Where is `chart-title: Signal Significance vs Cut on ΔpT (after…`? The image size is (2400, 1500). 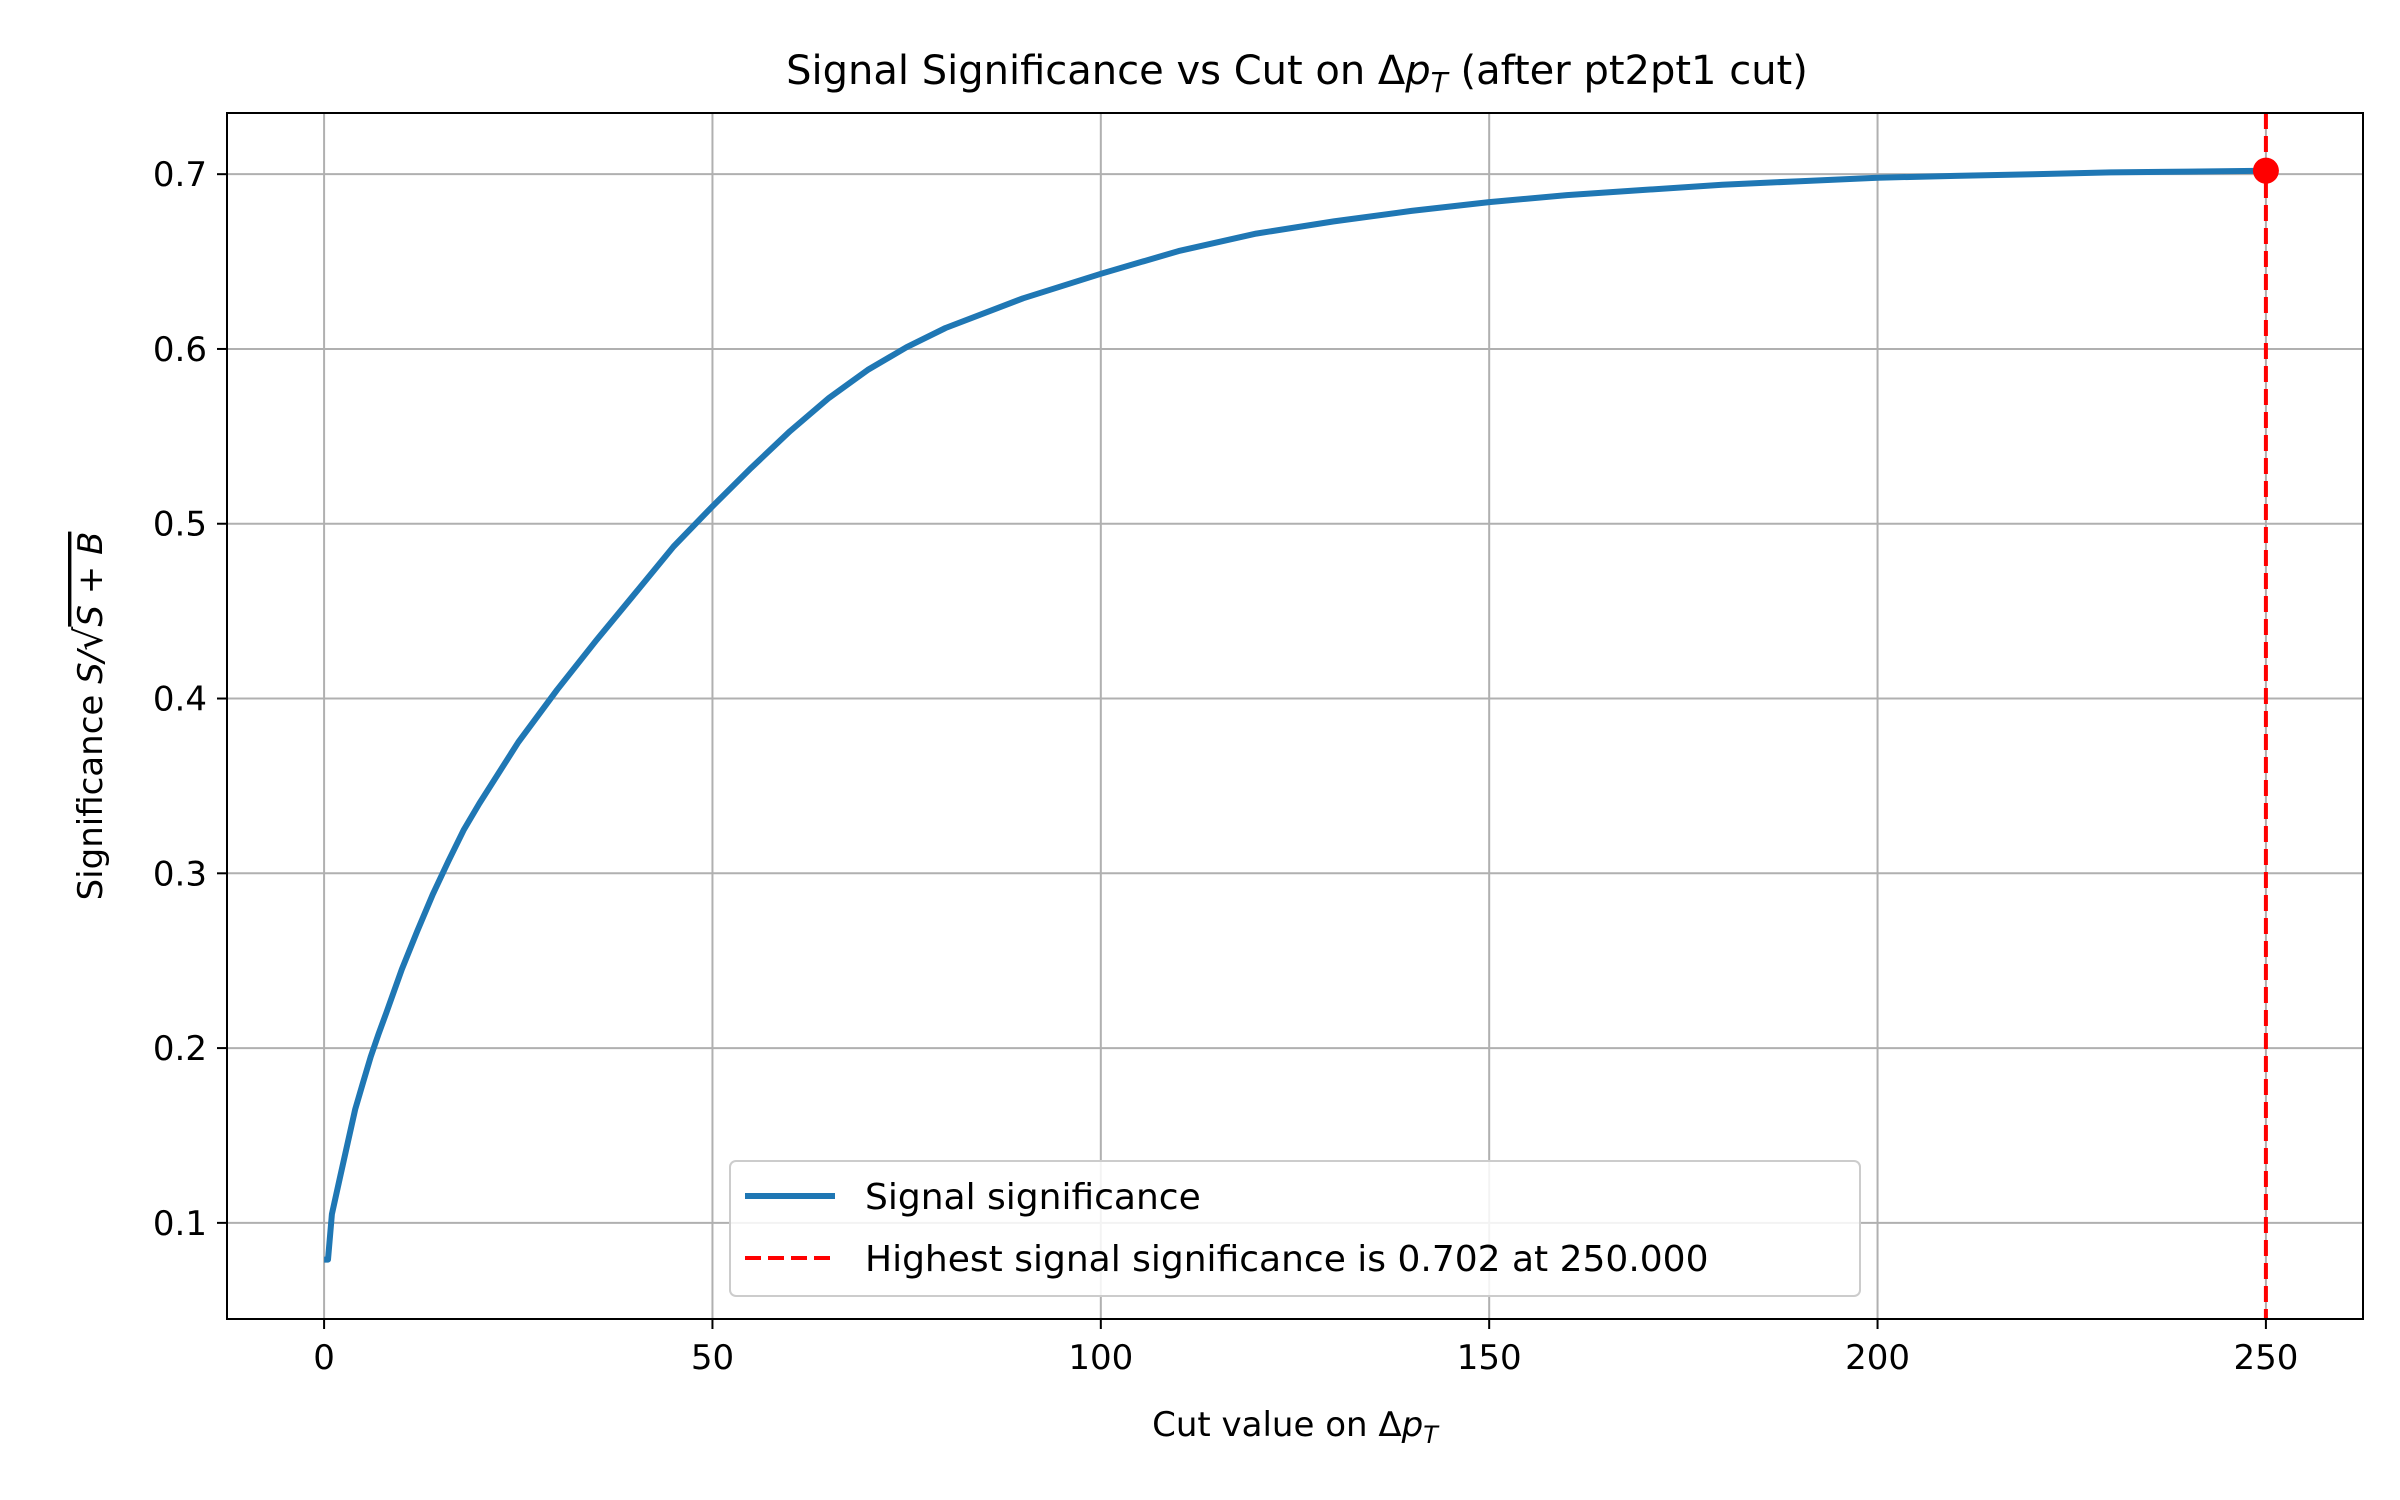
chart-title: Signal Significance vs Cut on ΔpT (after… is located at coordinates (1297, 73).